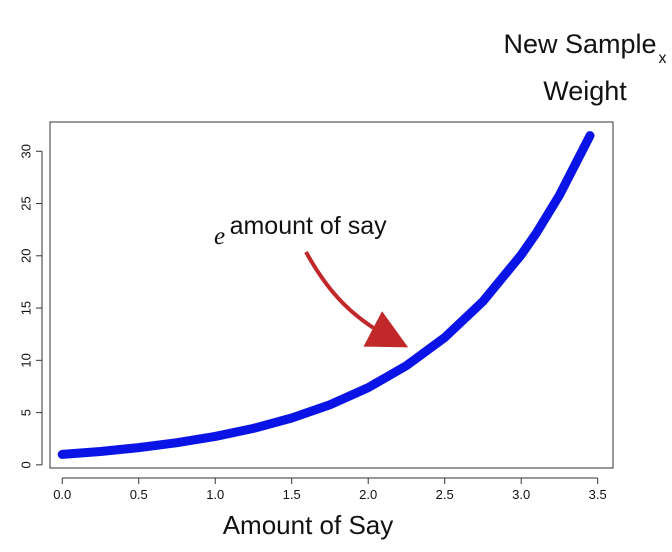 This screenshot has height=552, width=672. I want to click on y-tick-label: 5, so click(26, 412).